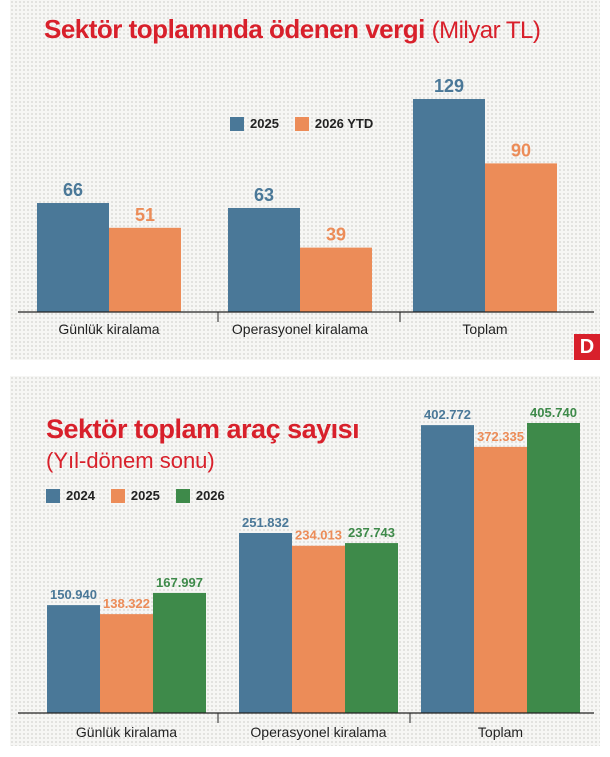 Image resolution: width=610 pixels, height=757 pixels. I want to click on value-label-operasyonel-kiralama-2025: 63, so click(264, 195).